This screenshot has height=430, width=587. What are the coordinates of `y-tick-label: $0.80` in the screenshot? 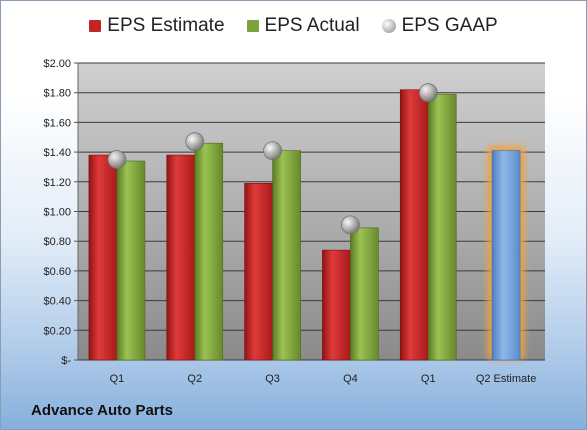 It's located at (57, 242).